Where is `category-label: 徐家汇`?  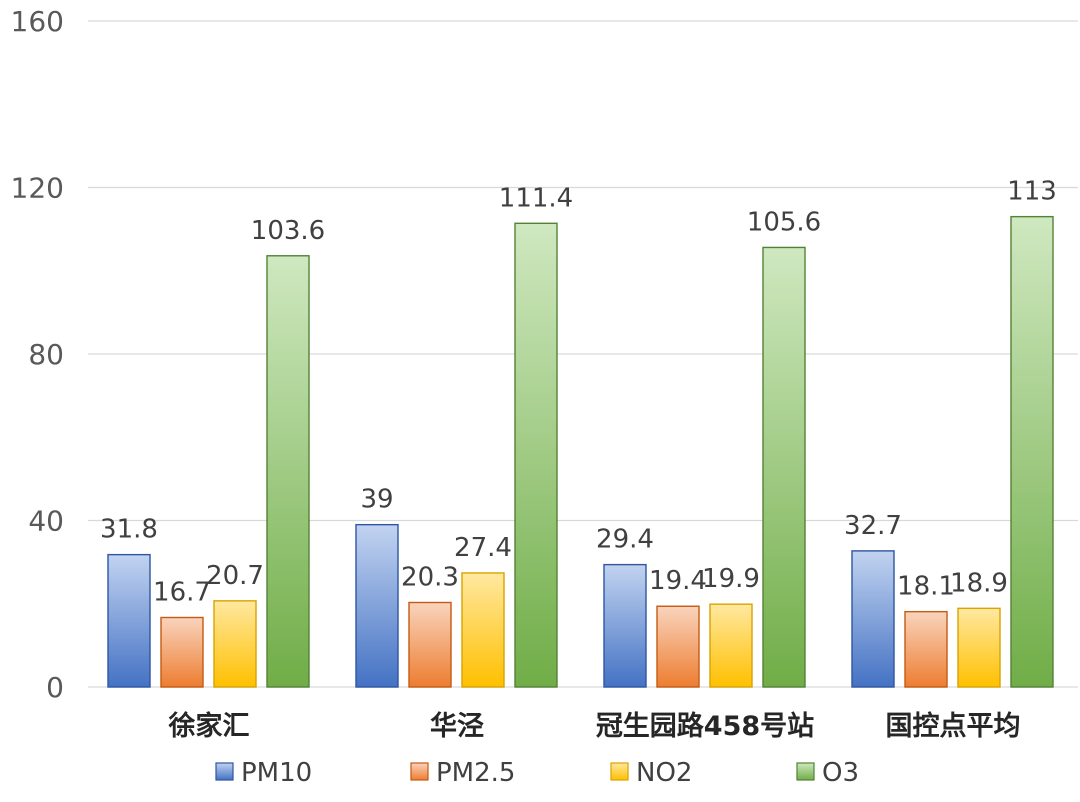 category-label: 徐家汇 is located at coordinates (209, 726).